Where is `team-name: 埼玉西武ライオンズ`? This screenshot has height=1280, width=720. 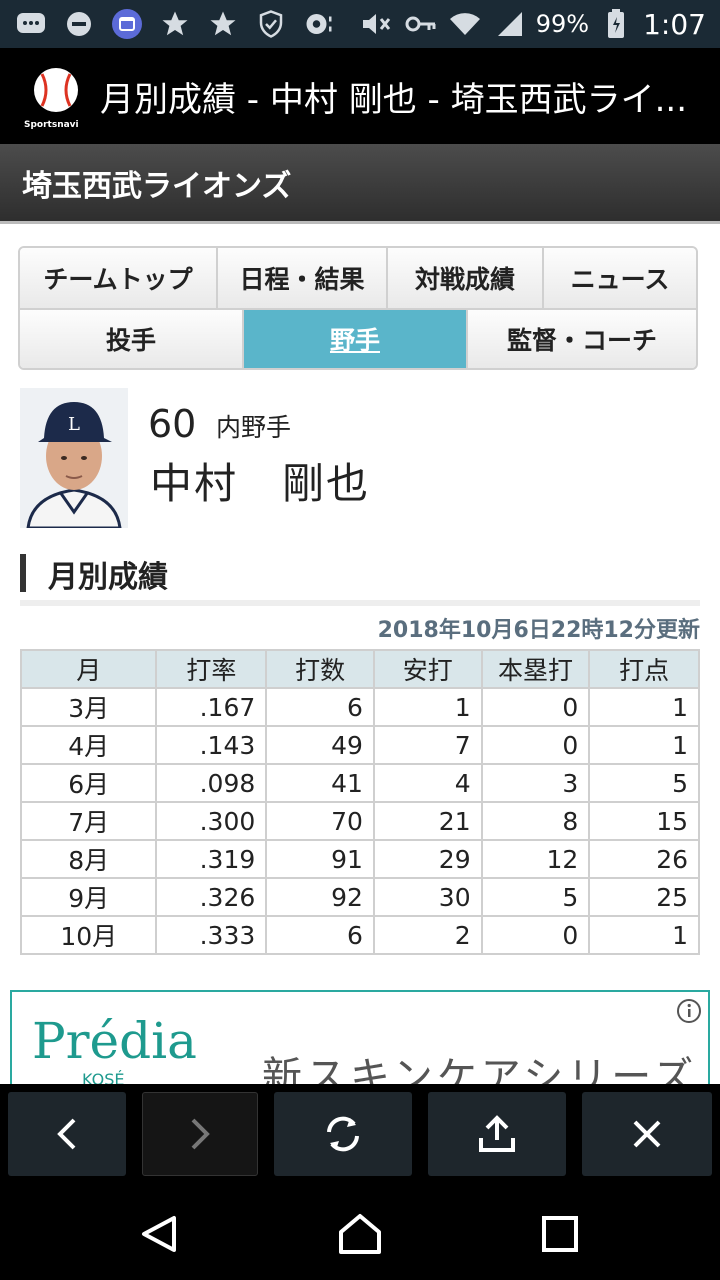 team-name: 埼玉西武ライオンズ is located at coordinates (157, 186).